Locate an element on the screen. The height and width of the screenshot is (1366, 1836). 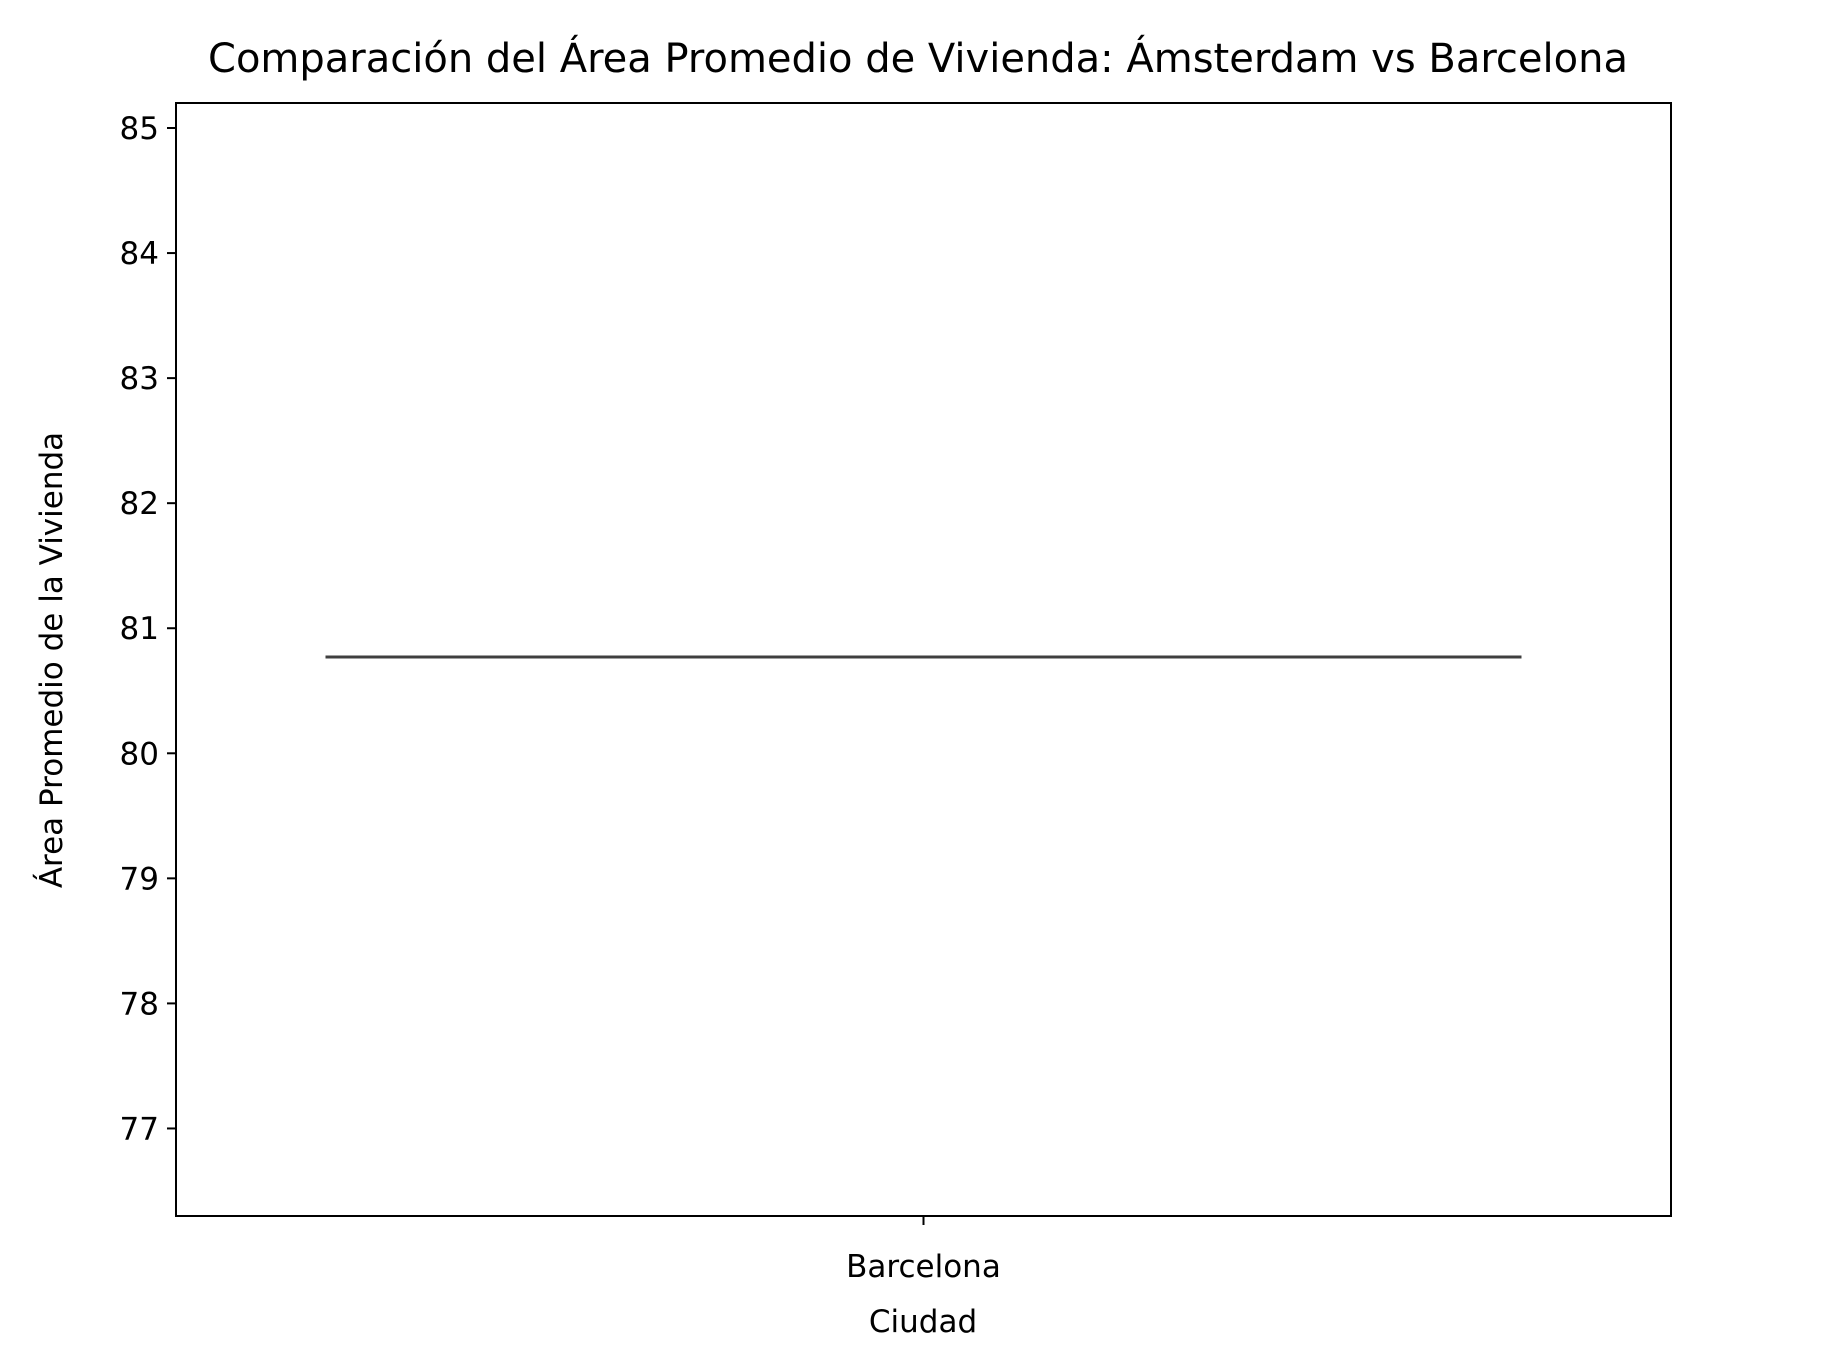
y-tick-label: 83 is located at coordinates (139, 379).